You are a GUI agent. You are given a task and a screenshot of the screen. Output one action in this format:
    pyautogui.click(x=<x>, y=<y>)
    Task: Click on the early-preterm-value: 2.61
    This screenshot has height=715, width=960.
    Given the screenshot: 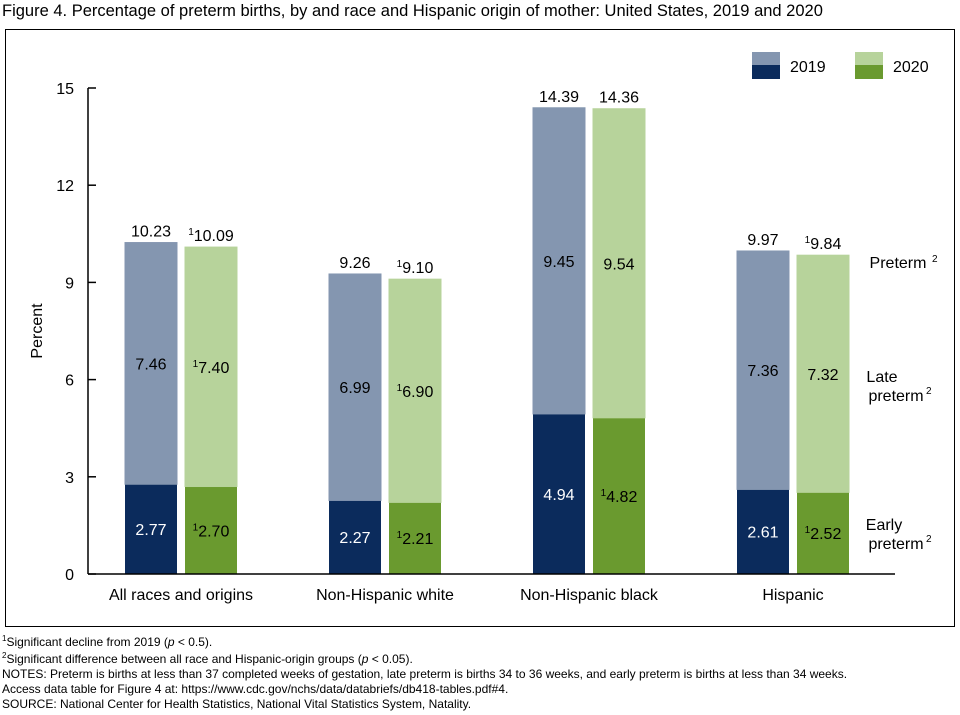 What is the action you would take?
    pyautogui.click(x=762, y=533)
    